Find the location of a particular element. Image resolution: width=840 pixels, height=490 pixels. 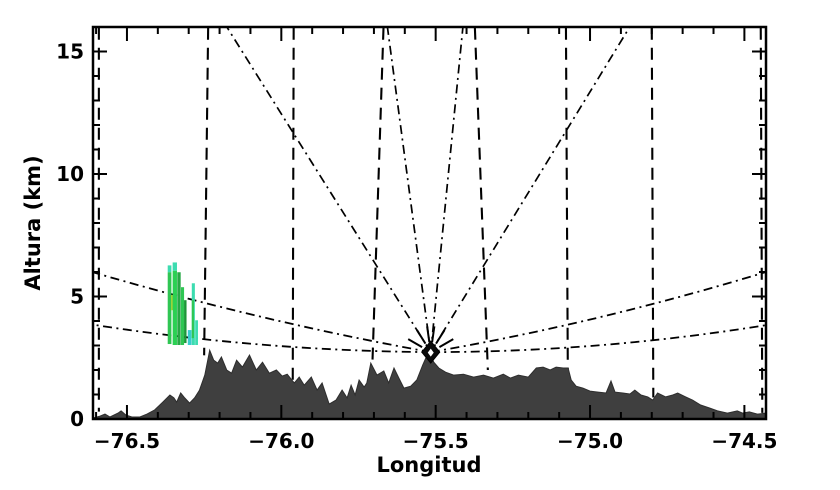

x-tick-label: −76.5 is located at coordinates (127, 441).